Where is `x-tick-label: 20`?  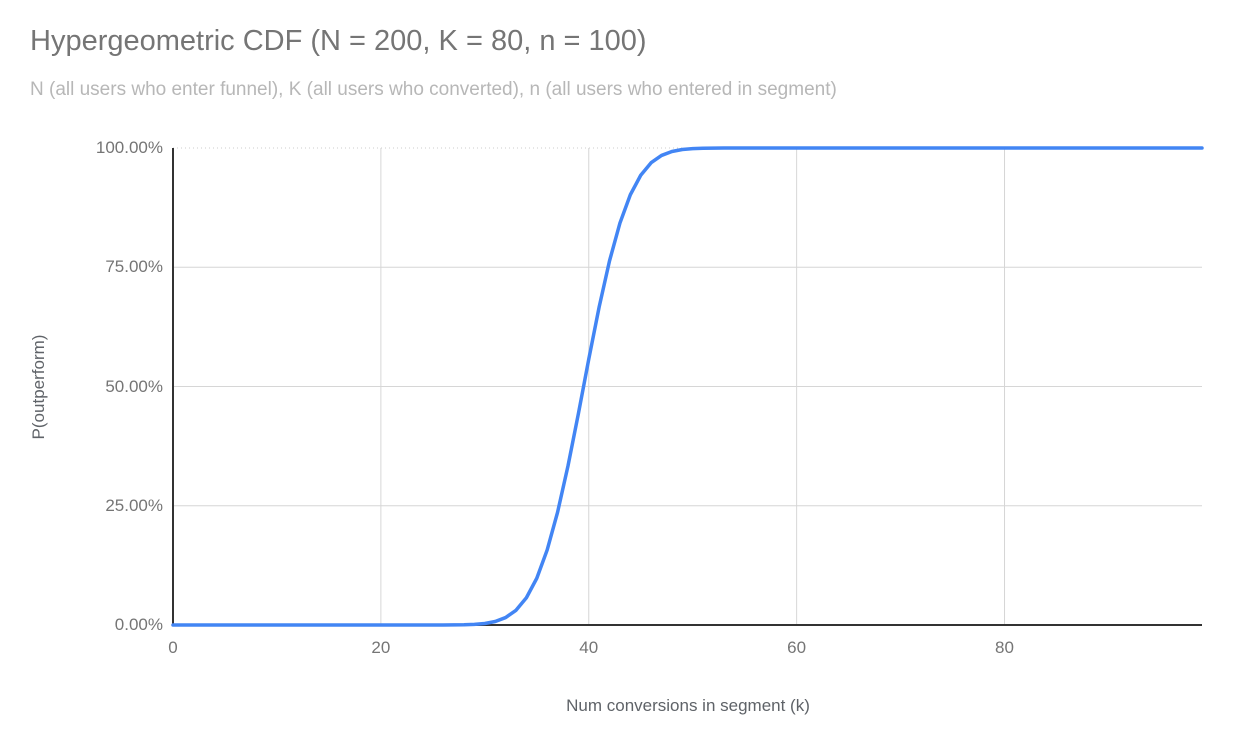 x-tick-label: 20 is located at coordinates (381, 647).